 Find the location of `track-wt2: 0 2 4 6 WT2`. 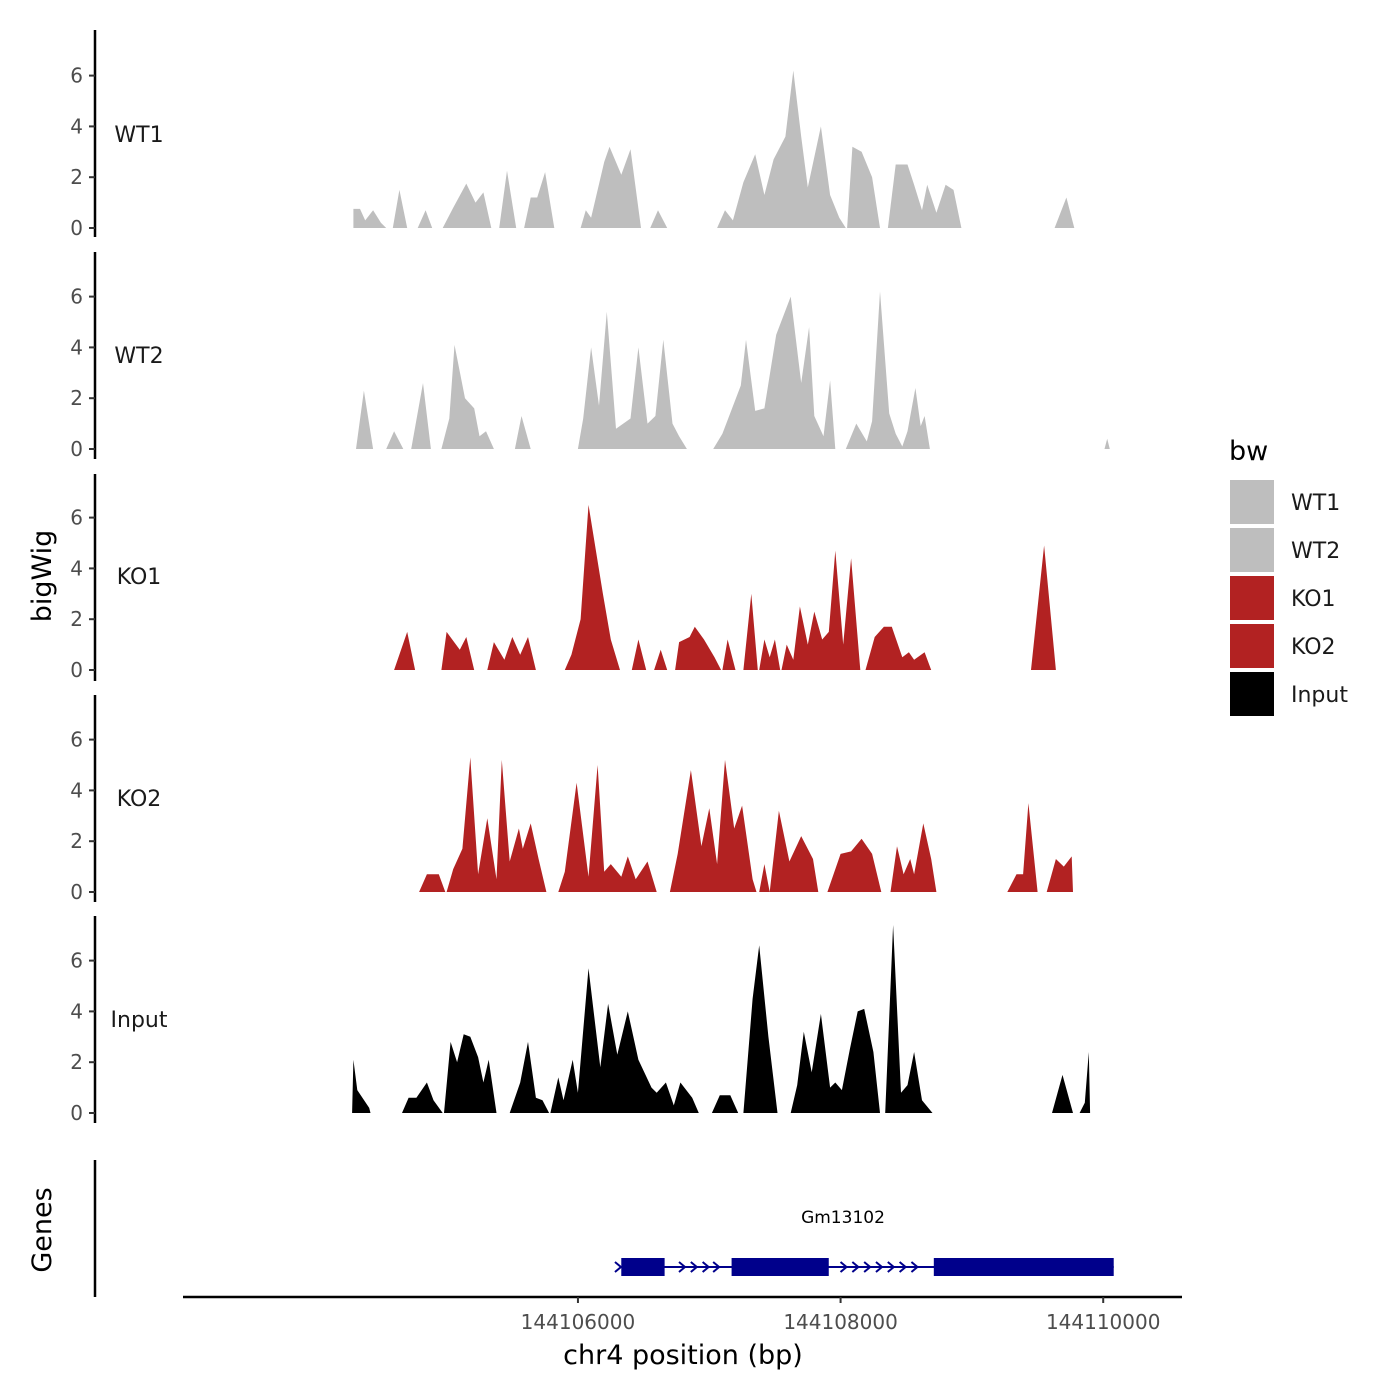

track-wt2: 0 2 4 6 WT2 is located at coordinates (590, 356).